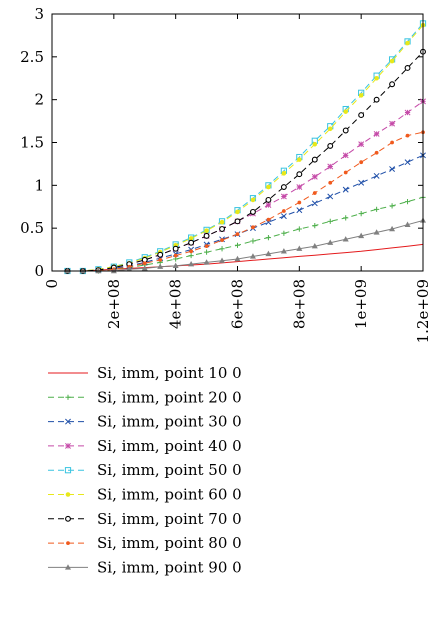 The width and height of the screenshot is (433, 624). I want to click on legend-label: Si, imm, point 40 0, so click(169, 446).